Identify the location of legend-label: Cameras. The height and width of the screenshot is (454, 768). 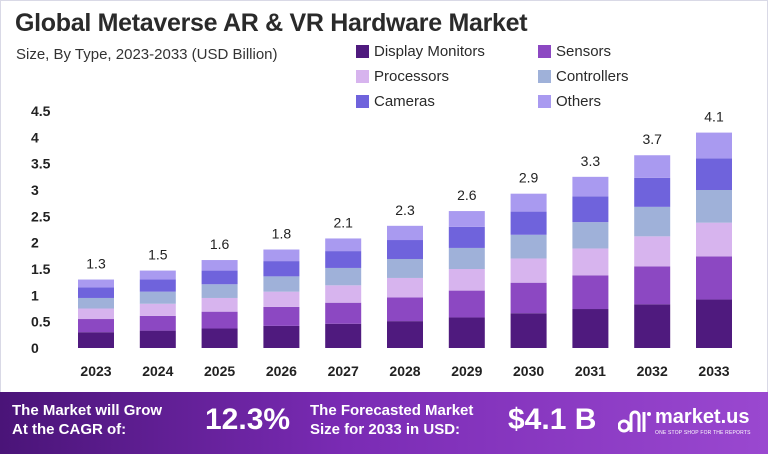
(404, 101).